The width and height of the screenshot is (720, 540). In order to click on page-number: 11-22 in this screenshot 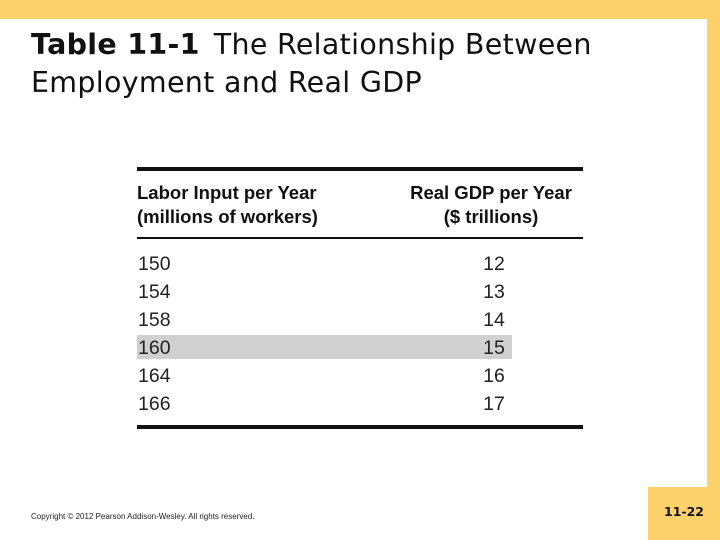, I will do `click(684, 511)`.